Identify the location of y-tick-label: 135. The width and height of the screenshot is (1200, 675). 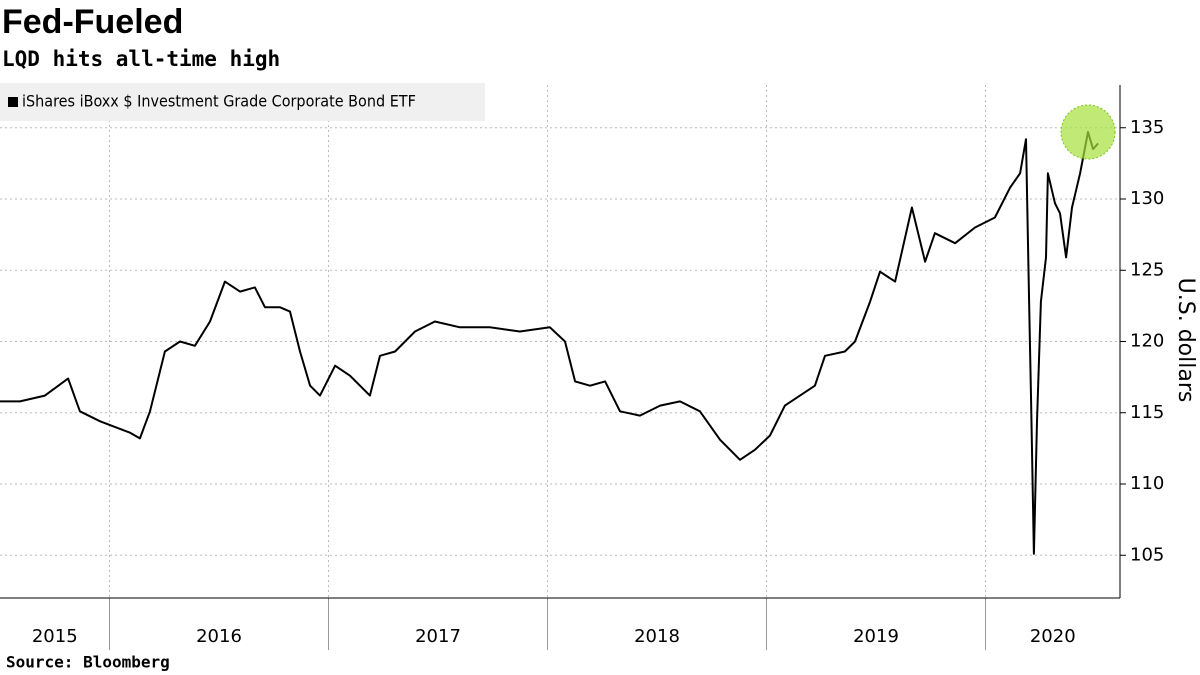
(1147, 127).